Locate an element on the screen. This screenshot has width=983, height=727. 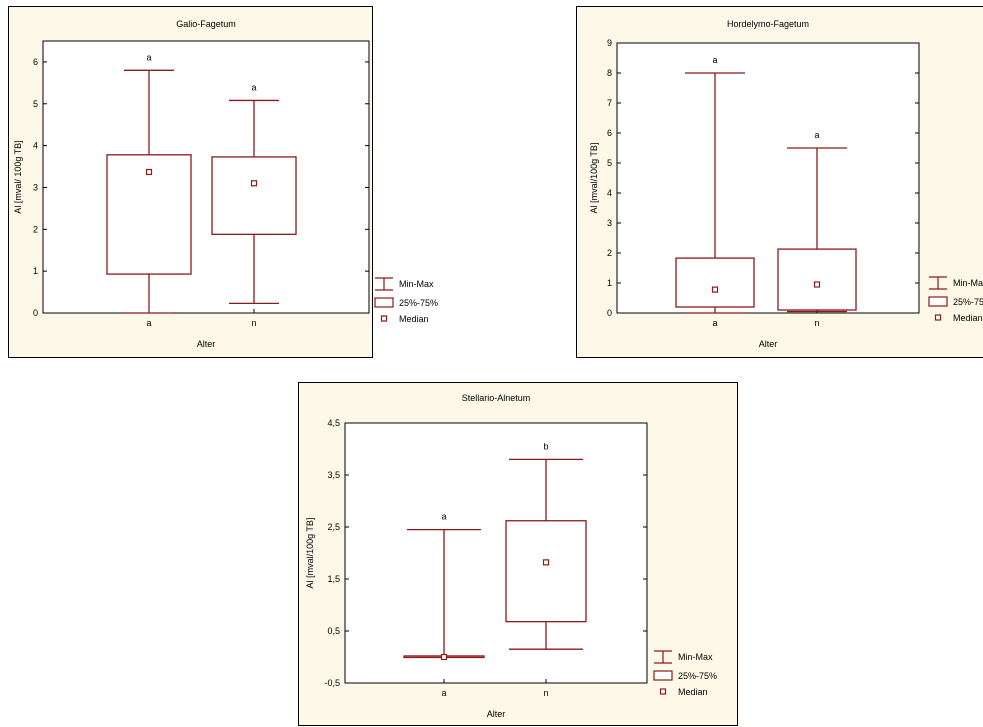
y-tick-label: 2,5 is located at coordinates (333, 527).